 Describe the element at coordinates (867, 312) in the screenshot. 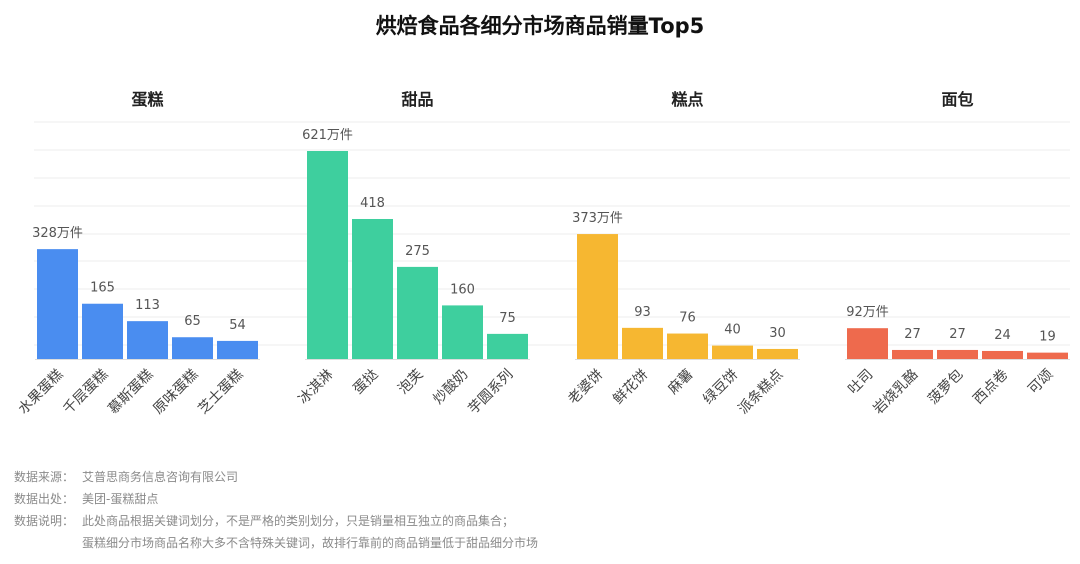

I see `value-label-3-0: 92万件` at that location.